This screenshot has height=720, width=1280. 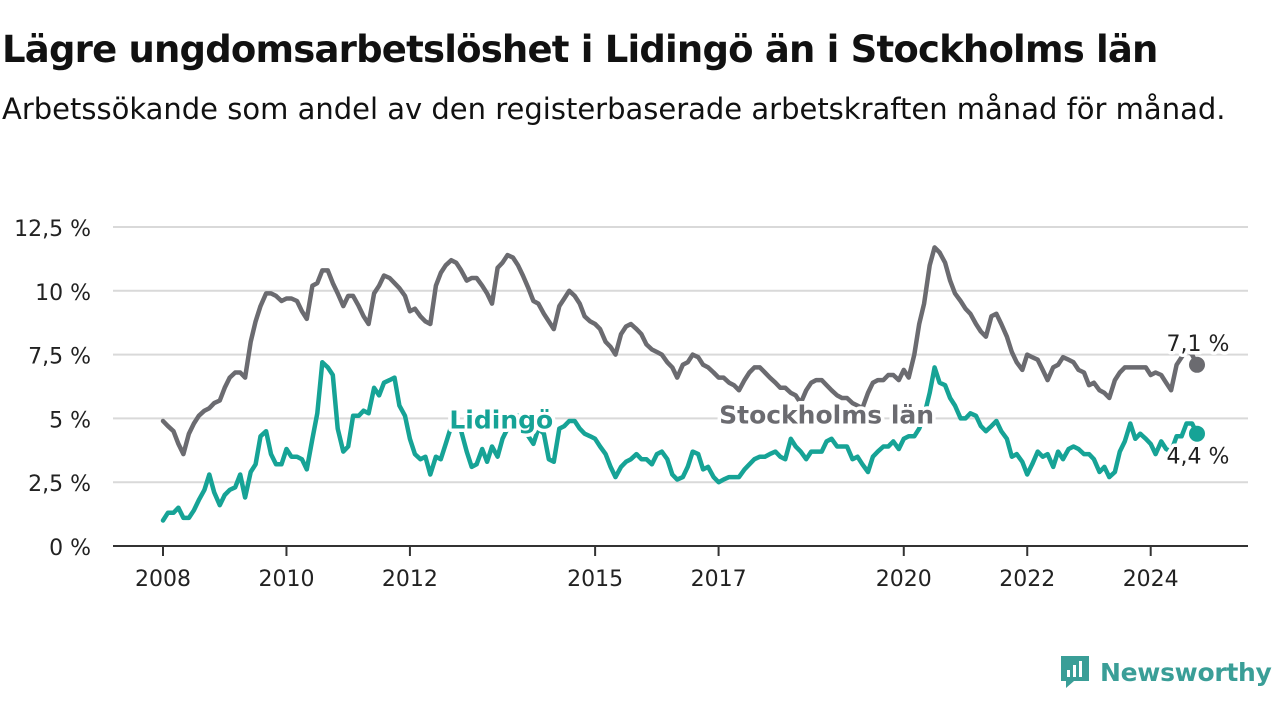 What do you see at coordinates (680, 568) in the screenshot?
I see `x-axis: 2008 2010 2012 2015 2017 2020 2022 2024` at bounding box center [680, 568].